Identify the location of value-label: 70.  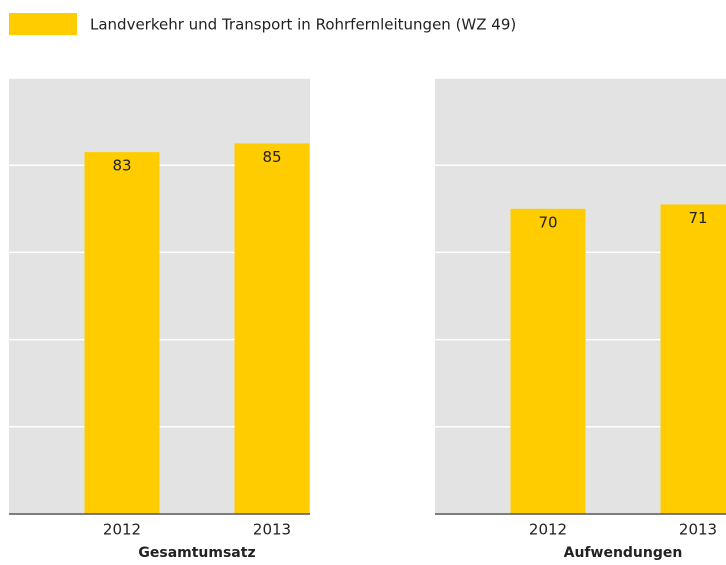
(547, 222).